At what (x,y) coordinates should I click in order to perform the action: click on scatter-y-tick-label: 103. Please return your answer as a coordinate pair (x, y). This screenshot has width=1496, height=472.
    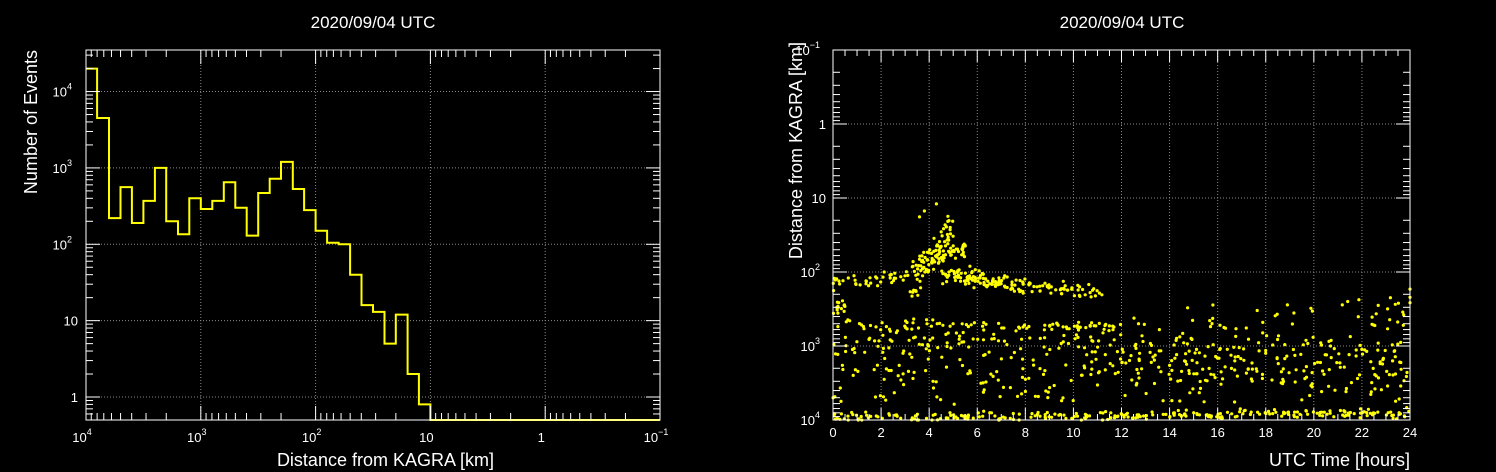
    Looking at the image, I should click on (810, 345).